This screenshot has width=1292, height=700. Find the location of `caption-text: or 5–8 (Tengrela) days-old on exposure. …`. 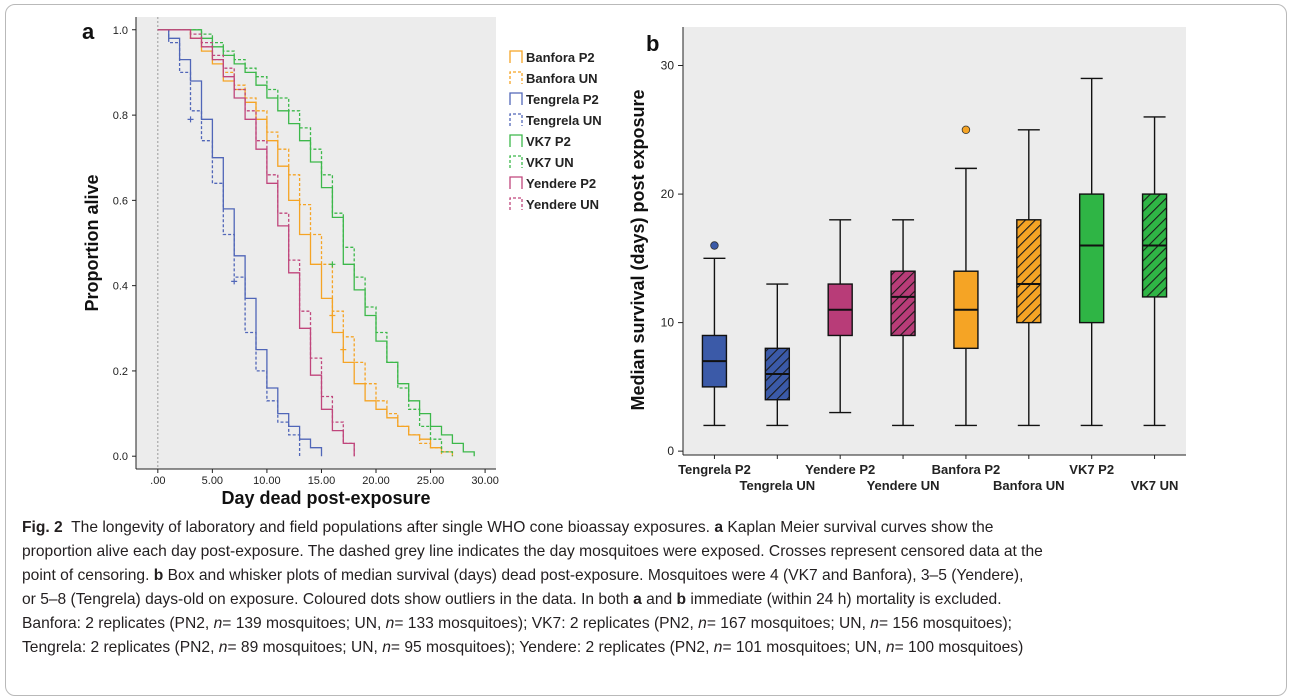

caption-text: or 5–8 (Tengrela) days-old on exposure. … is located at coordinates (325, 599).